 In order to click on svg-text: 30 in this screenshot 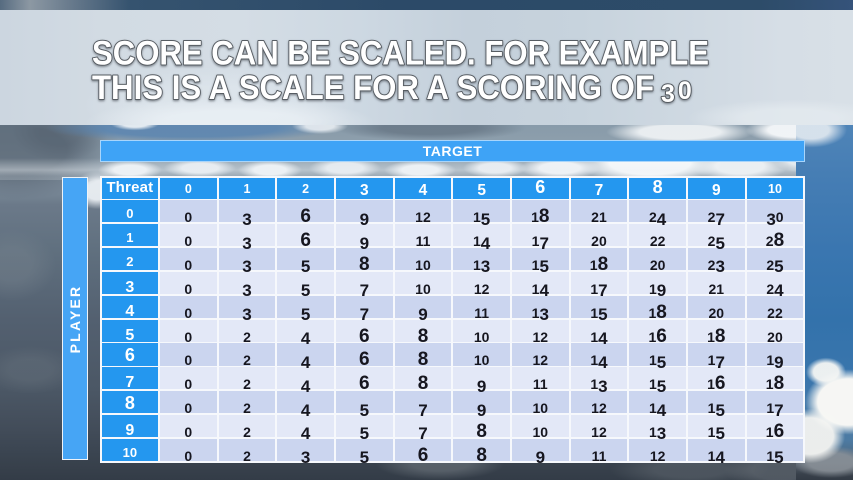, I will do `click(678, 92)`.